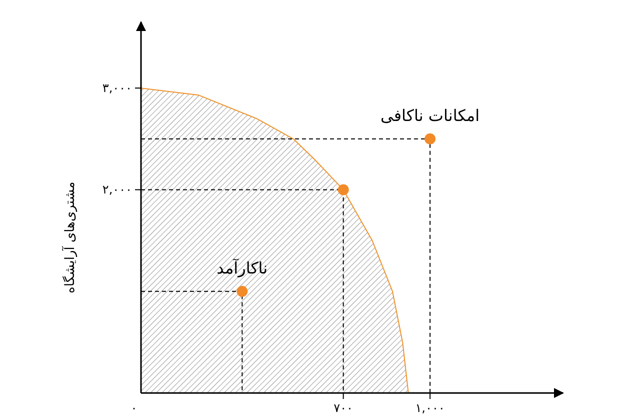 This screenshot has width=639, height=420. What do you see at coordinates (117, 189) in the screenshot?
I see `y-tick-label: ۲,۰۰۰` at bounding box center [117, 189].